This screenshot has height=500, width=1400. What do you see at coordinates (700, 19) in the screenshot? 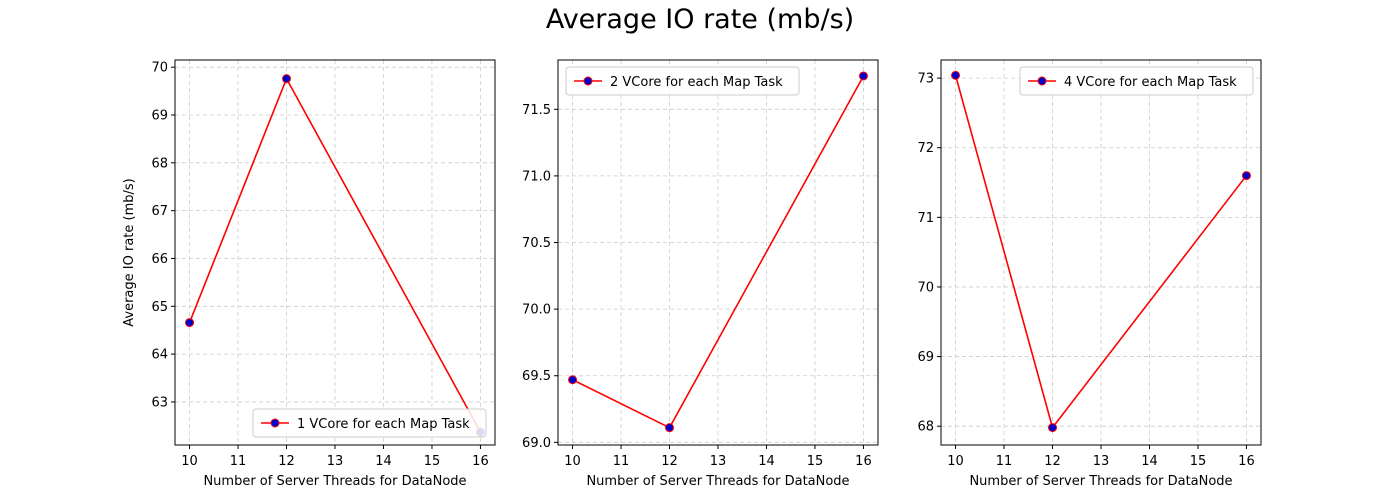
I see `figure-title: Average IO rate (mb/s)` at bounding box center [700, 19].